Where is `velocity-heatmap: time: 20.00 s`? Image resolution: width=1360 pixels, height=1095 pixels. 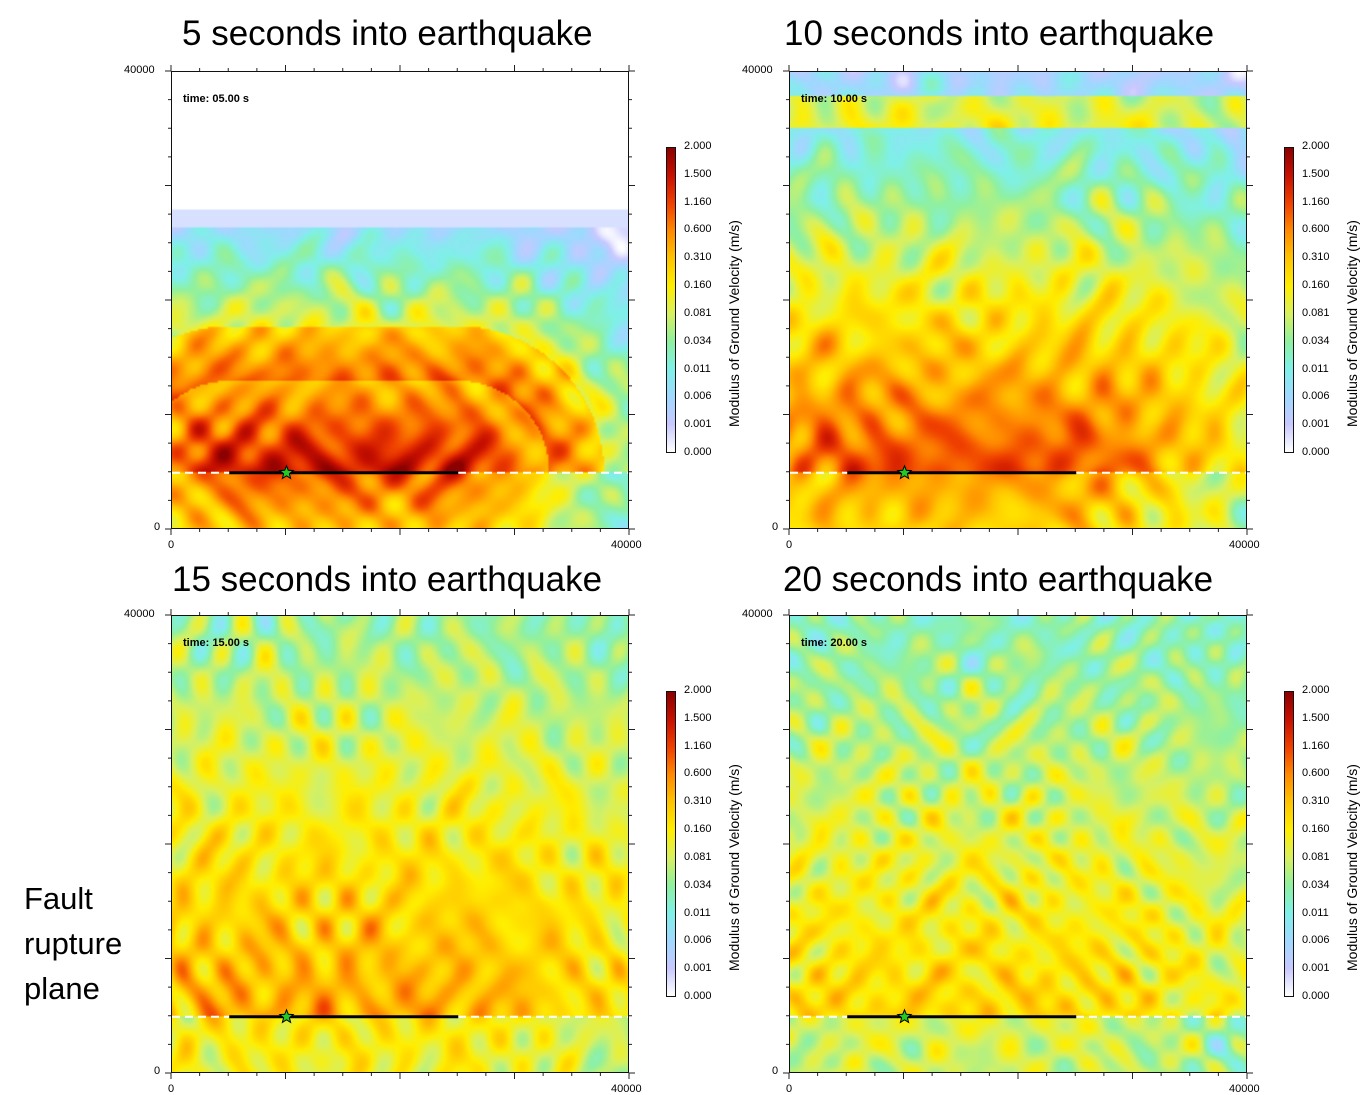
velocity-heatmap: time: 20.00 s is located at coordinates (1018, 844).